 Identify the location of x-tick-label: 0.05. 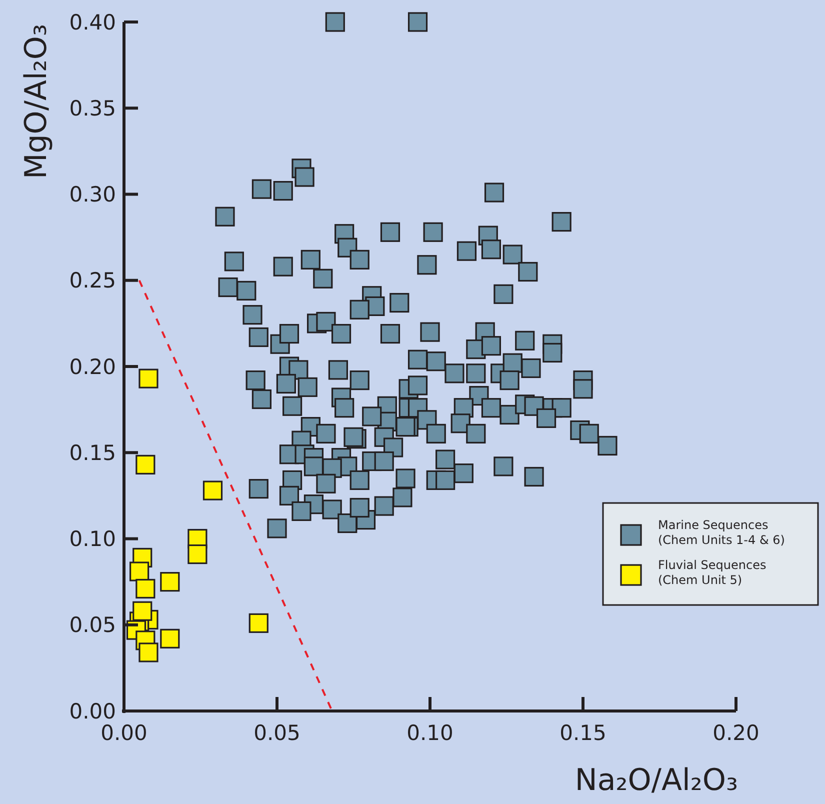
(277, 733).